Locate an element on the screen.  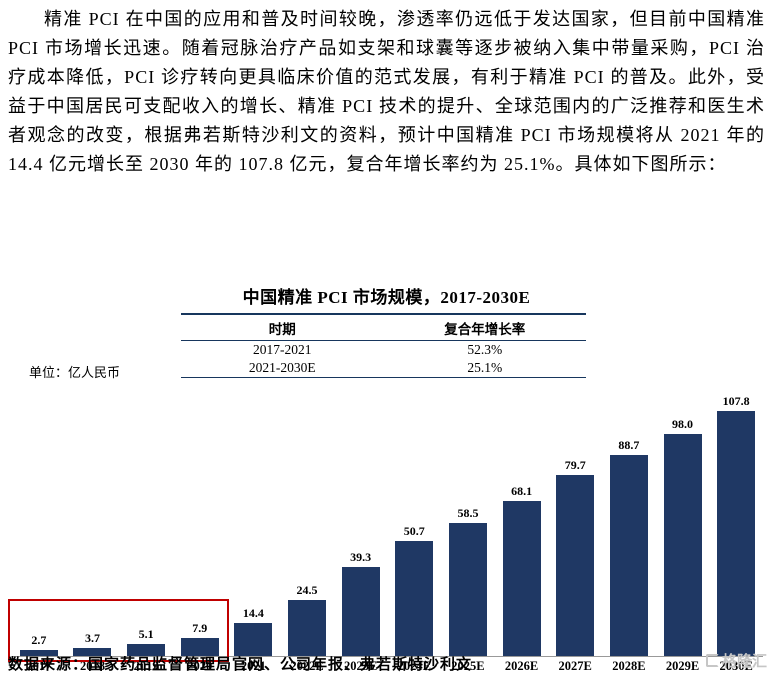
bar-category-label: 2017 is located at coordinates (39, 666).